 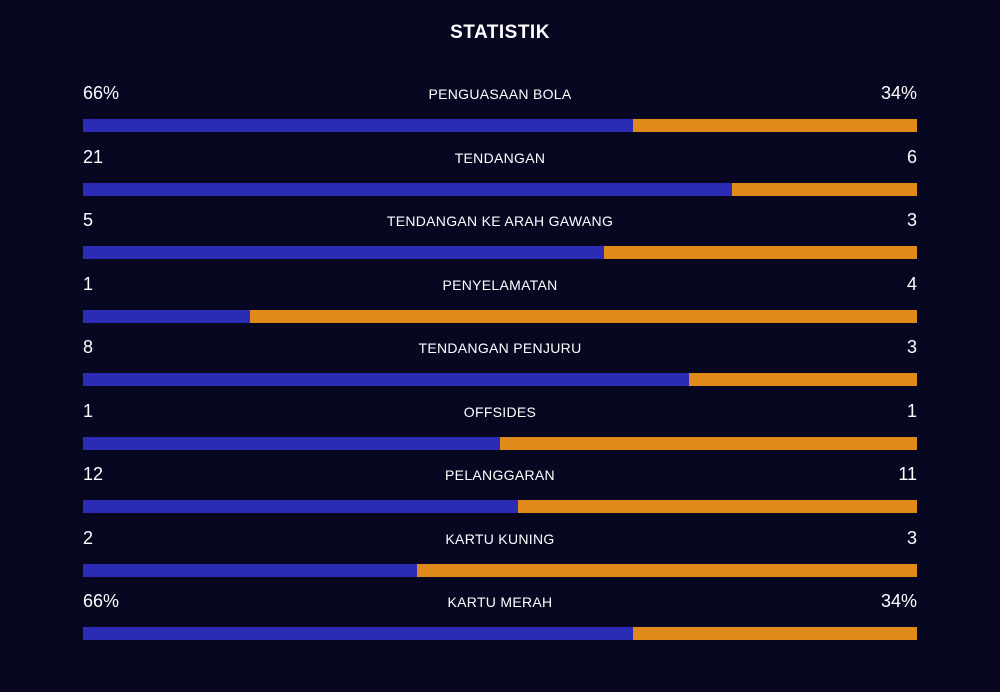 I want to click on stat-header: 8 TENDANGAN PENJURU 3, so click(x=500, y=348).